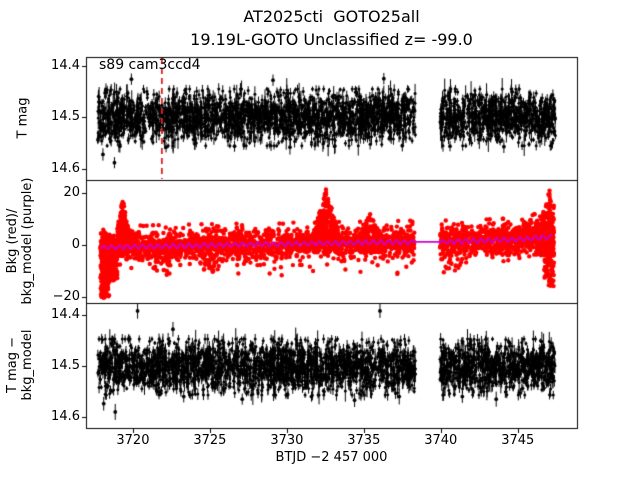  What do you see at coordinates (66, 296) in the screenshot?
I see `y-tick-label: −20` at bounding box center [66, 296].